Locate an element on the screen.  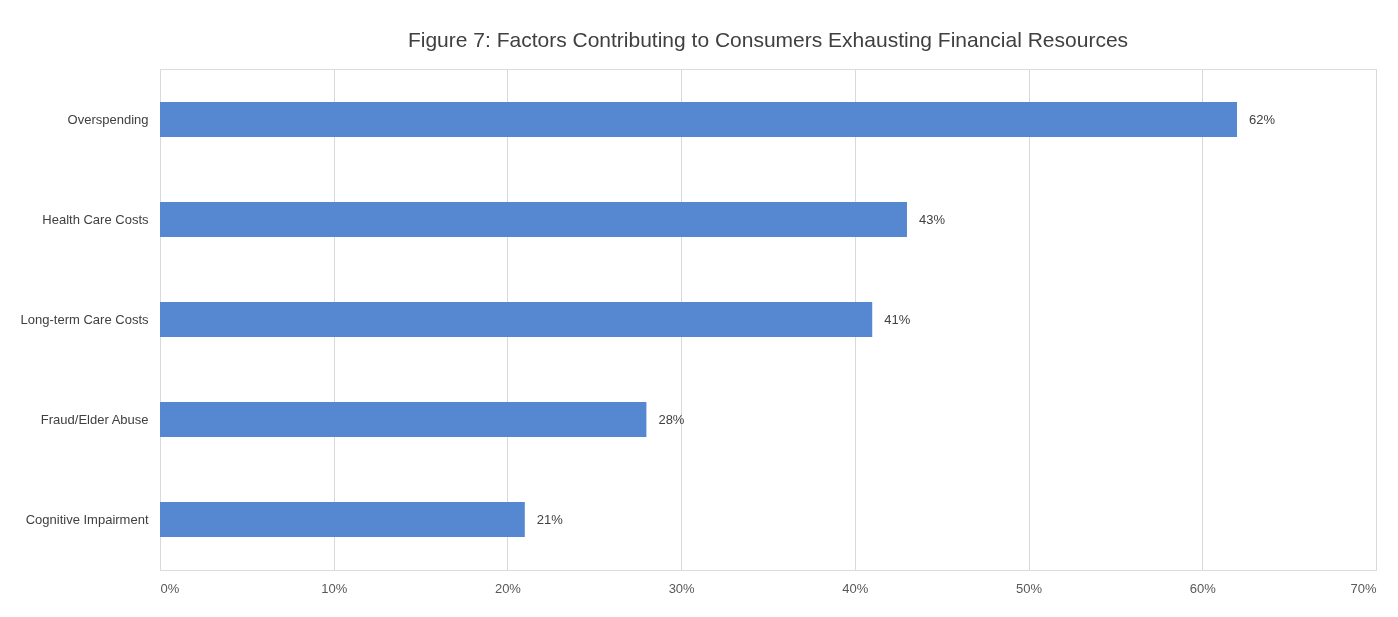
y-tick-label: Long-term Care Costs is located at coordinates (84, 319).